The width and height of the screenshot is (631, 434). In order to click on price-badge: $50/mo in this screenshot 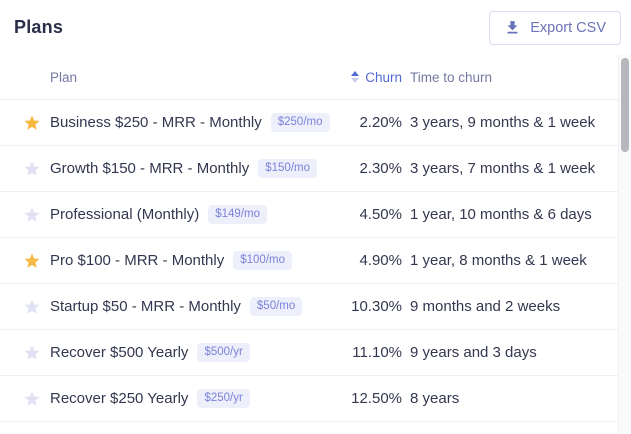, I will do `click(276, 306)`.